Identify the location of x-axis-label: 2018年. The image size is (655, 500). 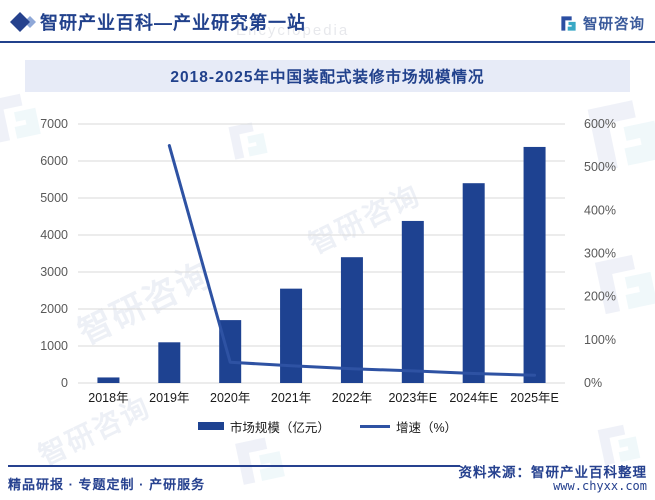
(108, 398).